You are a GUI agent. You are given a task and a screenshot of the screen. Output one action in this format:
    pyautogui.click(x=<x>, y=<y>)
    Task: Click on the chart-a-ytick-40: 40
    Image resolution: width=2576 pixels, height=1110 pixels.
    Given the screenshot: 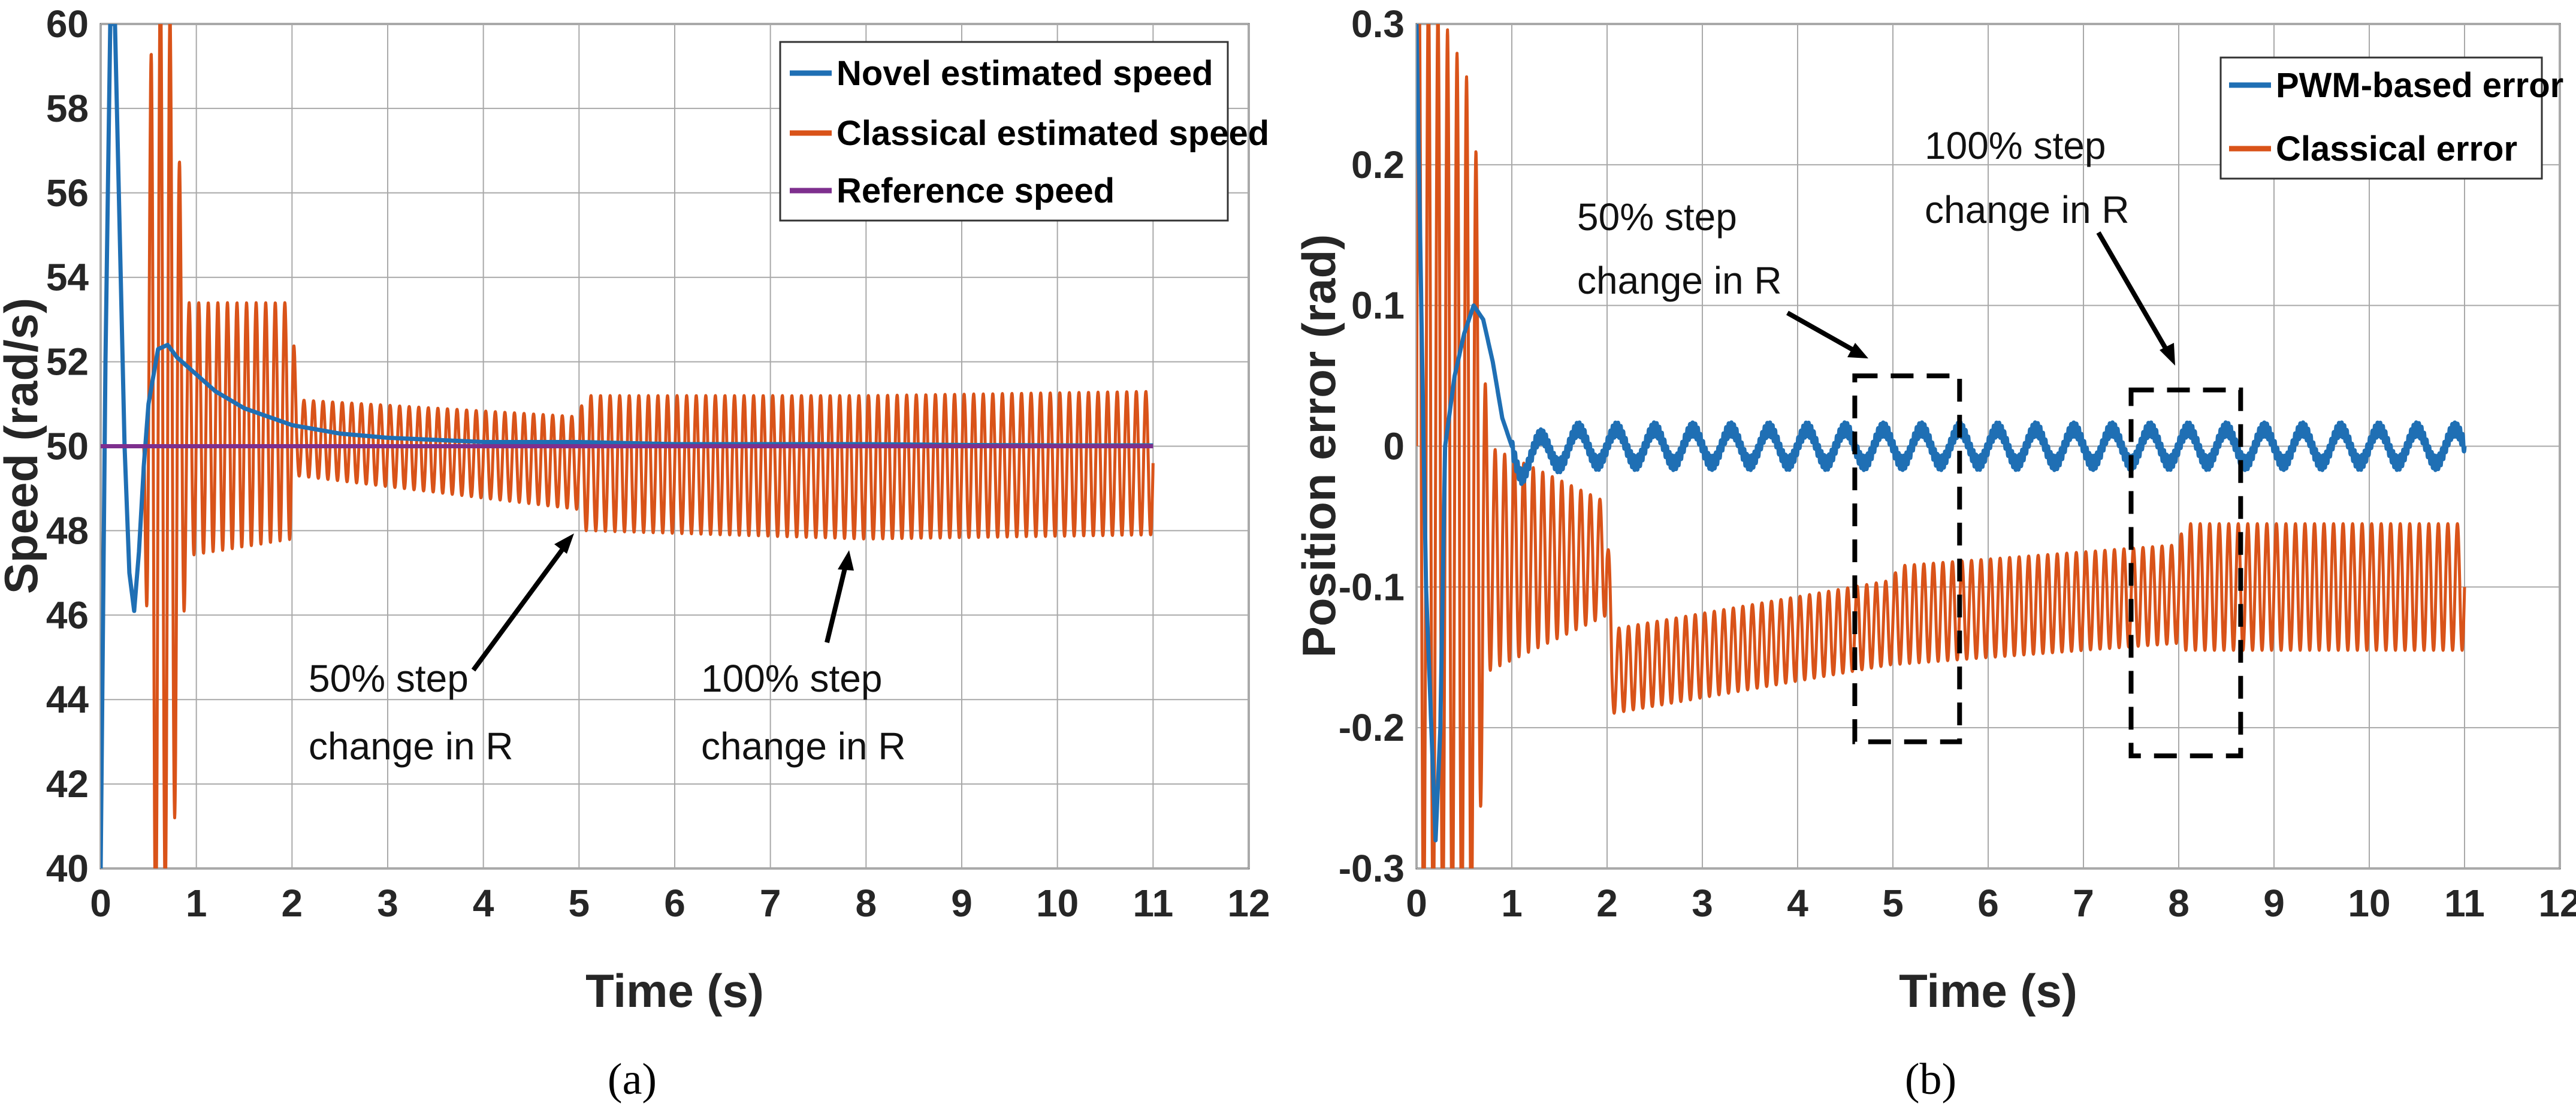 What is the action you would take?
    pyautogui.click(x=68, y=868)
    